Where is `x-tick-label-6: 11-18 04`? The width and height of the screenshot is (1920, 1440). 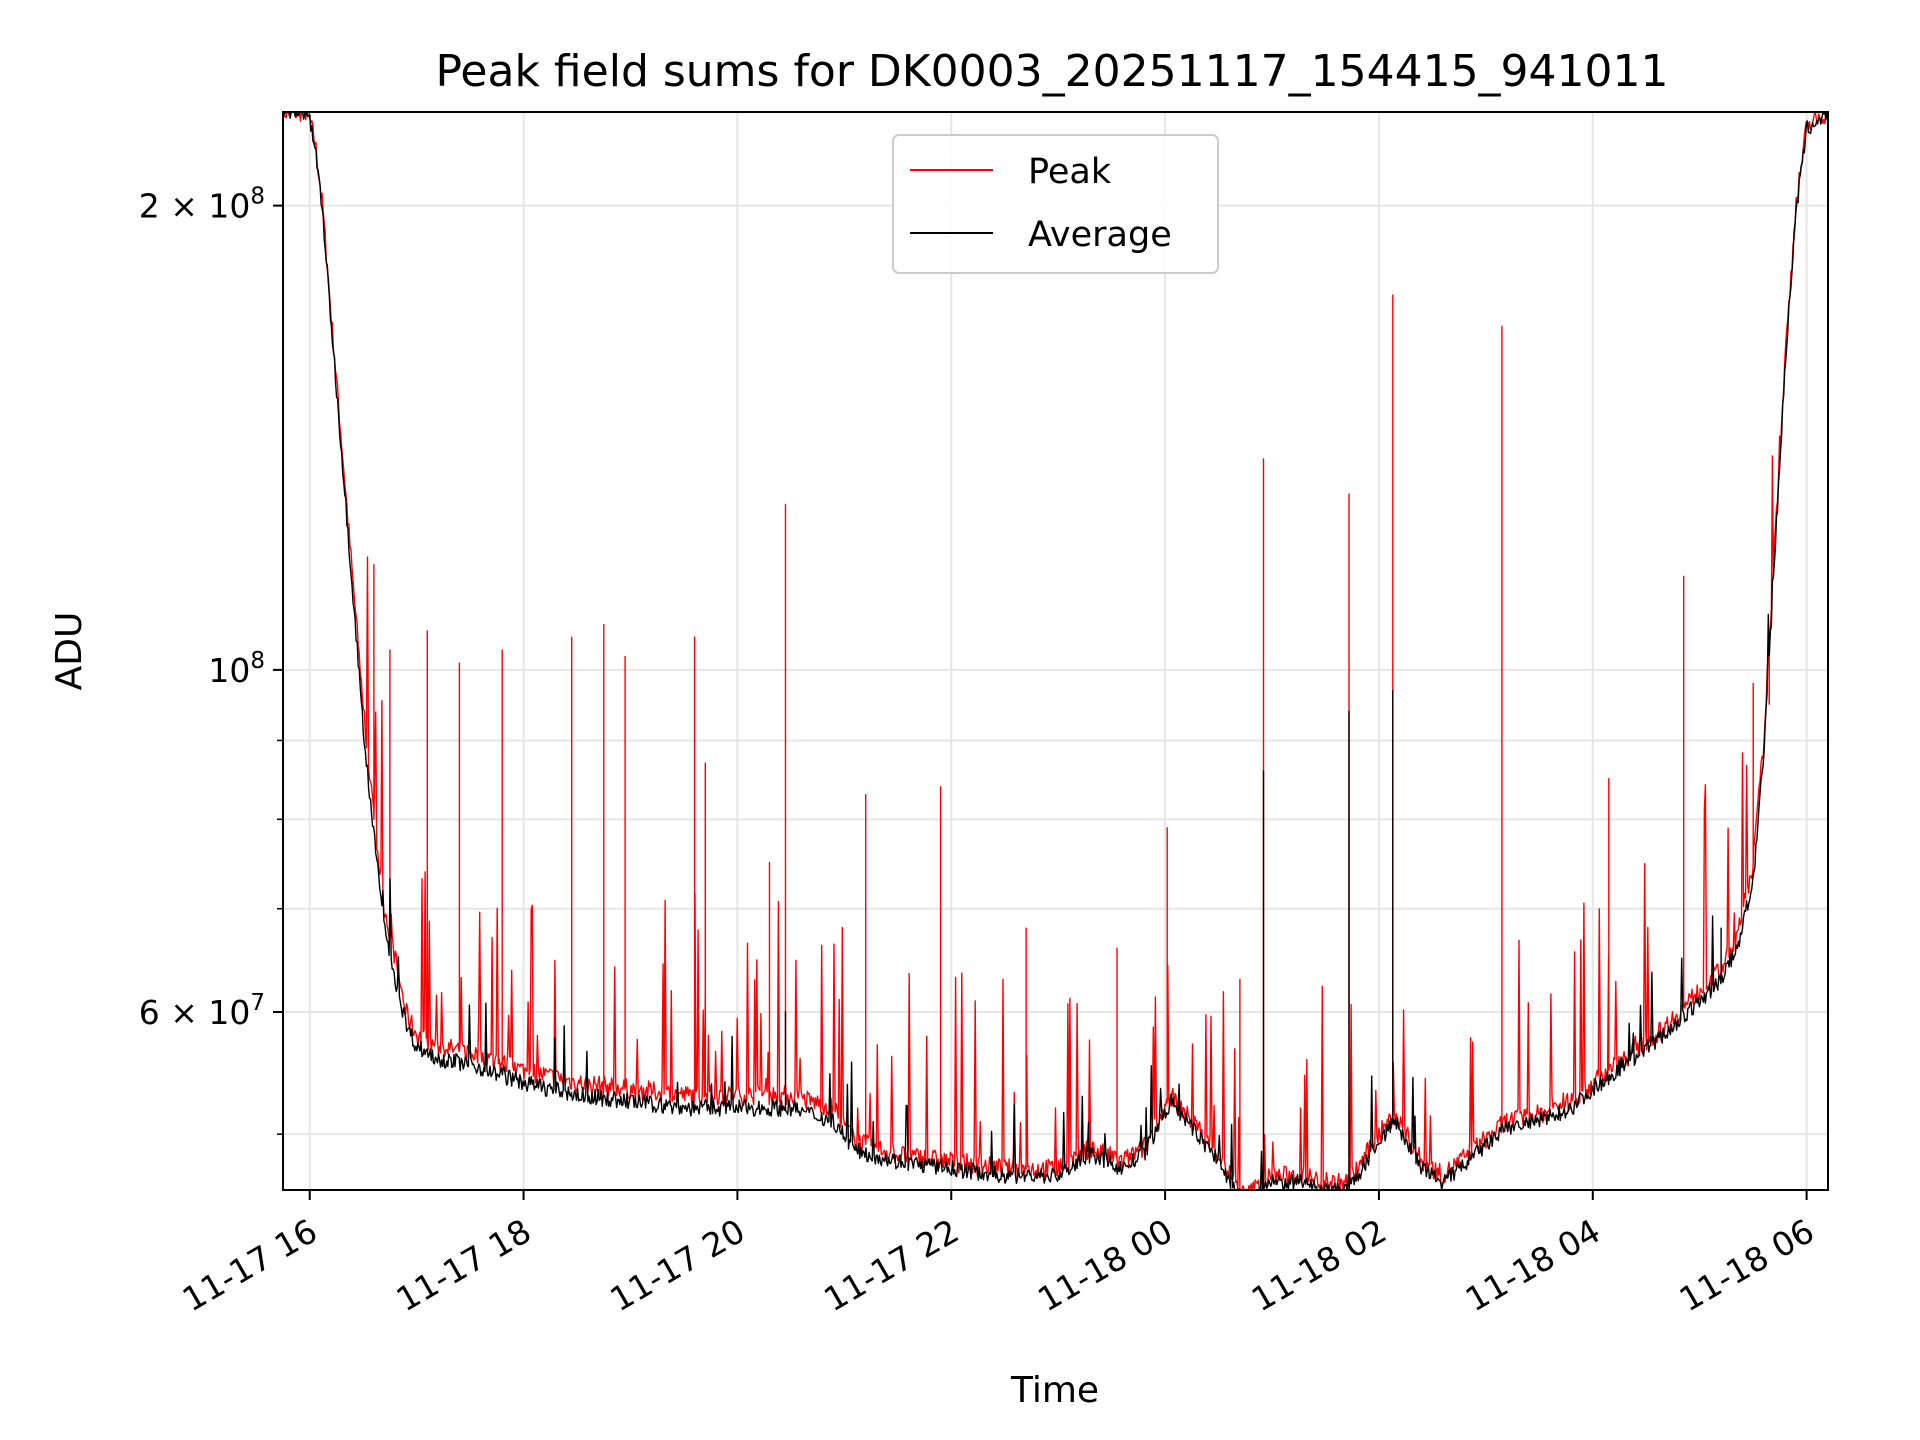 x-tick-label-6: 11-18 04 is located at coordinates (1533, 1265).